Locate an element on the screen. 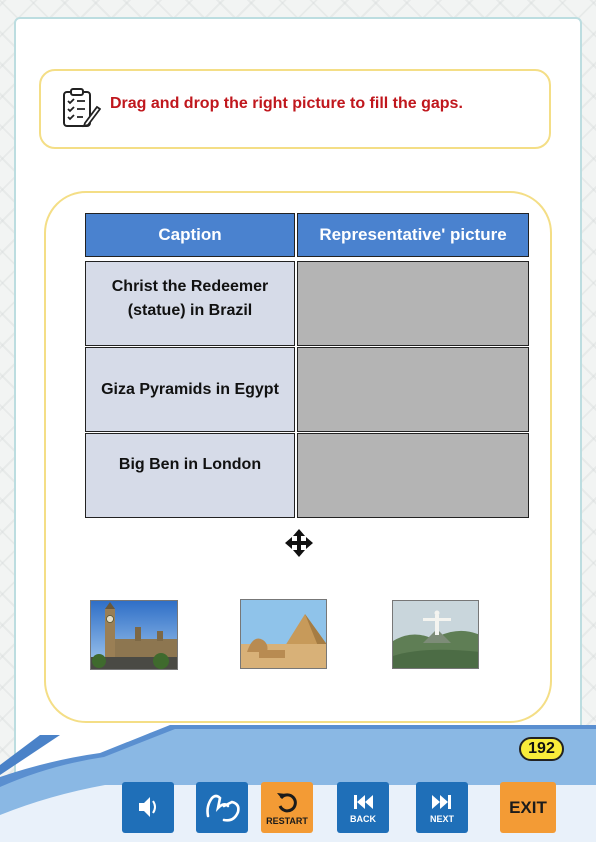  caption-cell: Christ the Redeemer (statue) in Brazil is located at coordinates (190, 303).